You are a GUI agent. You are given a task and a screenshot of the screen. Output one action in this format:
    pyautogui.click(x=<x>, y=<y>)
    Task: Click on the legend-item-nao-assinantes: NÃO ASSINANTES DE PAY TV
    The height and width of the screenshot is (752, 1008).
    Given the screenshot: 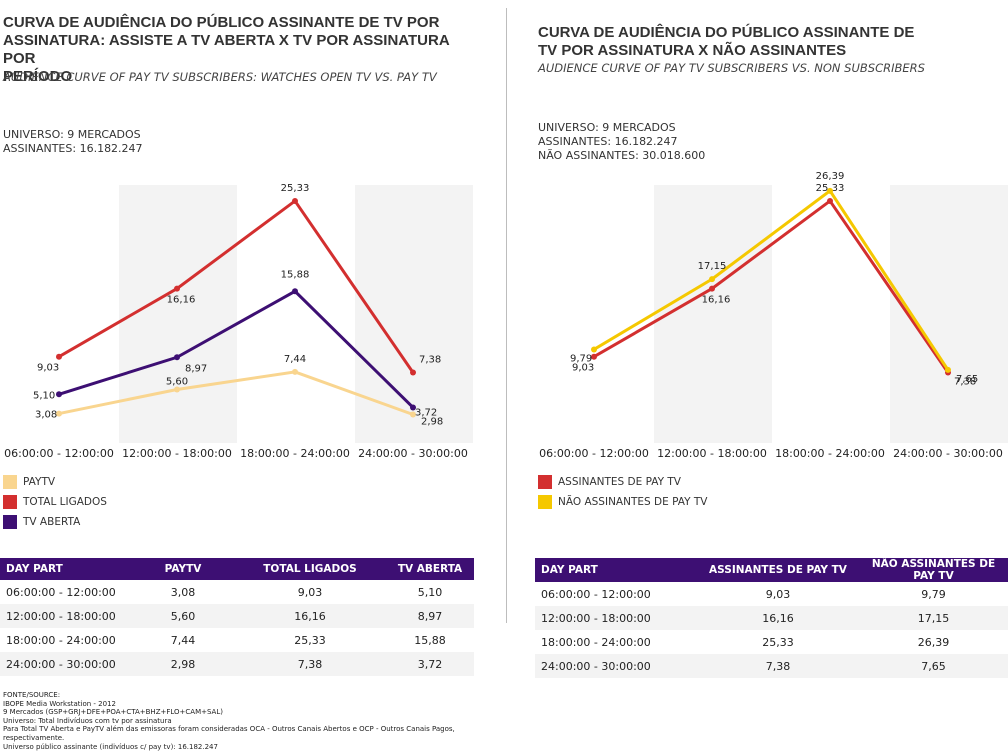 What is the action you would take?
    pyautogui.click(x=622, y=502)
    